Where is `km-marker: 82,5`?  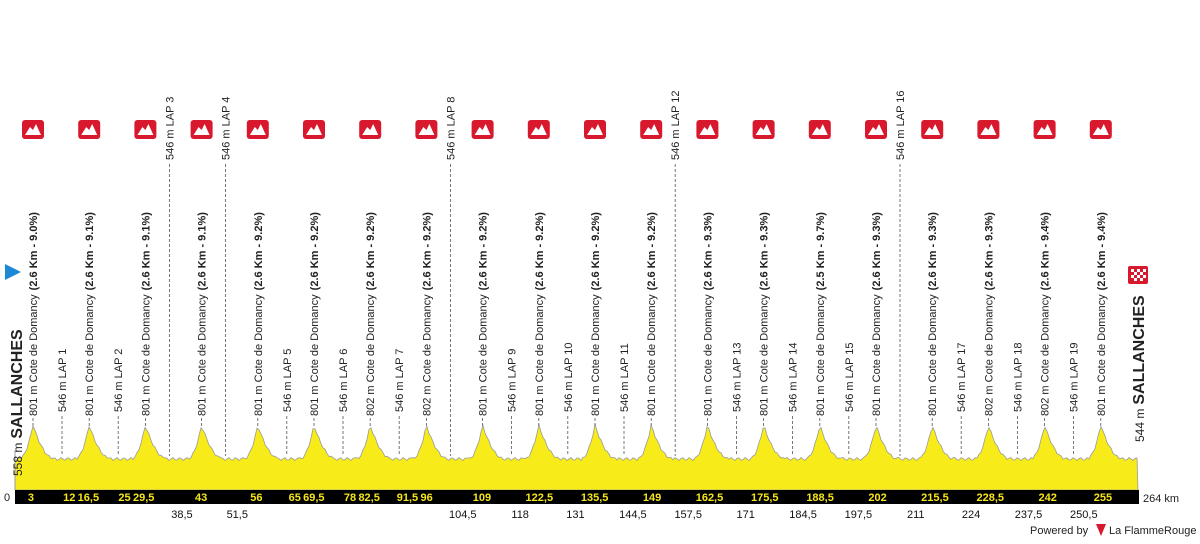
km-marker: 82,5 is located at coordinates (368, 498).